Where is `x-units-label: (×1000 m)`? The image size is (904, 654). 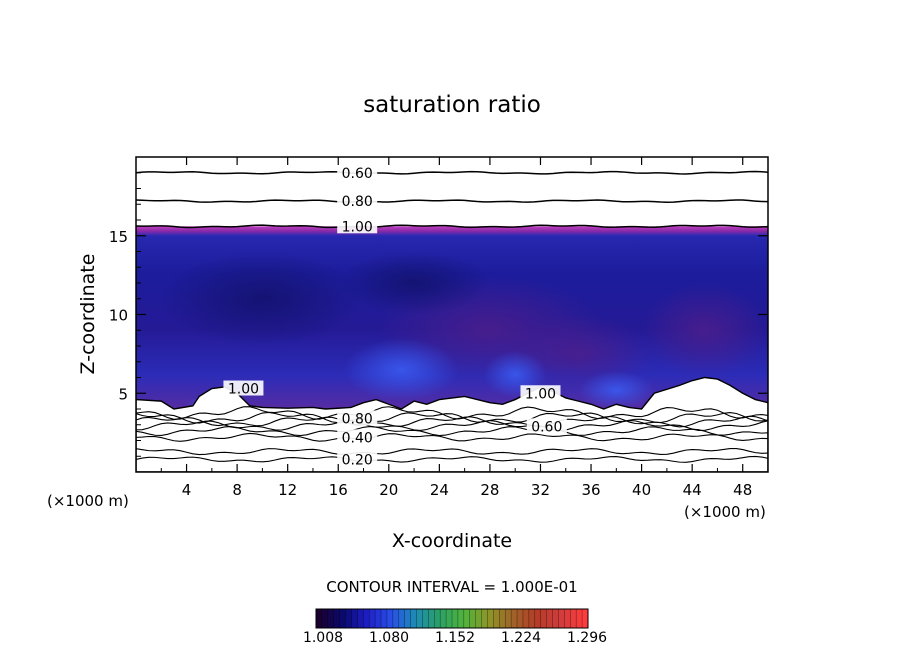
x-units-label: (×1000 m) is located at coordinates (725, 512).